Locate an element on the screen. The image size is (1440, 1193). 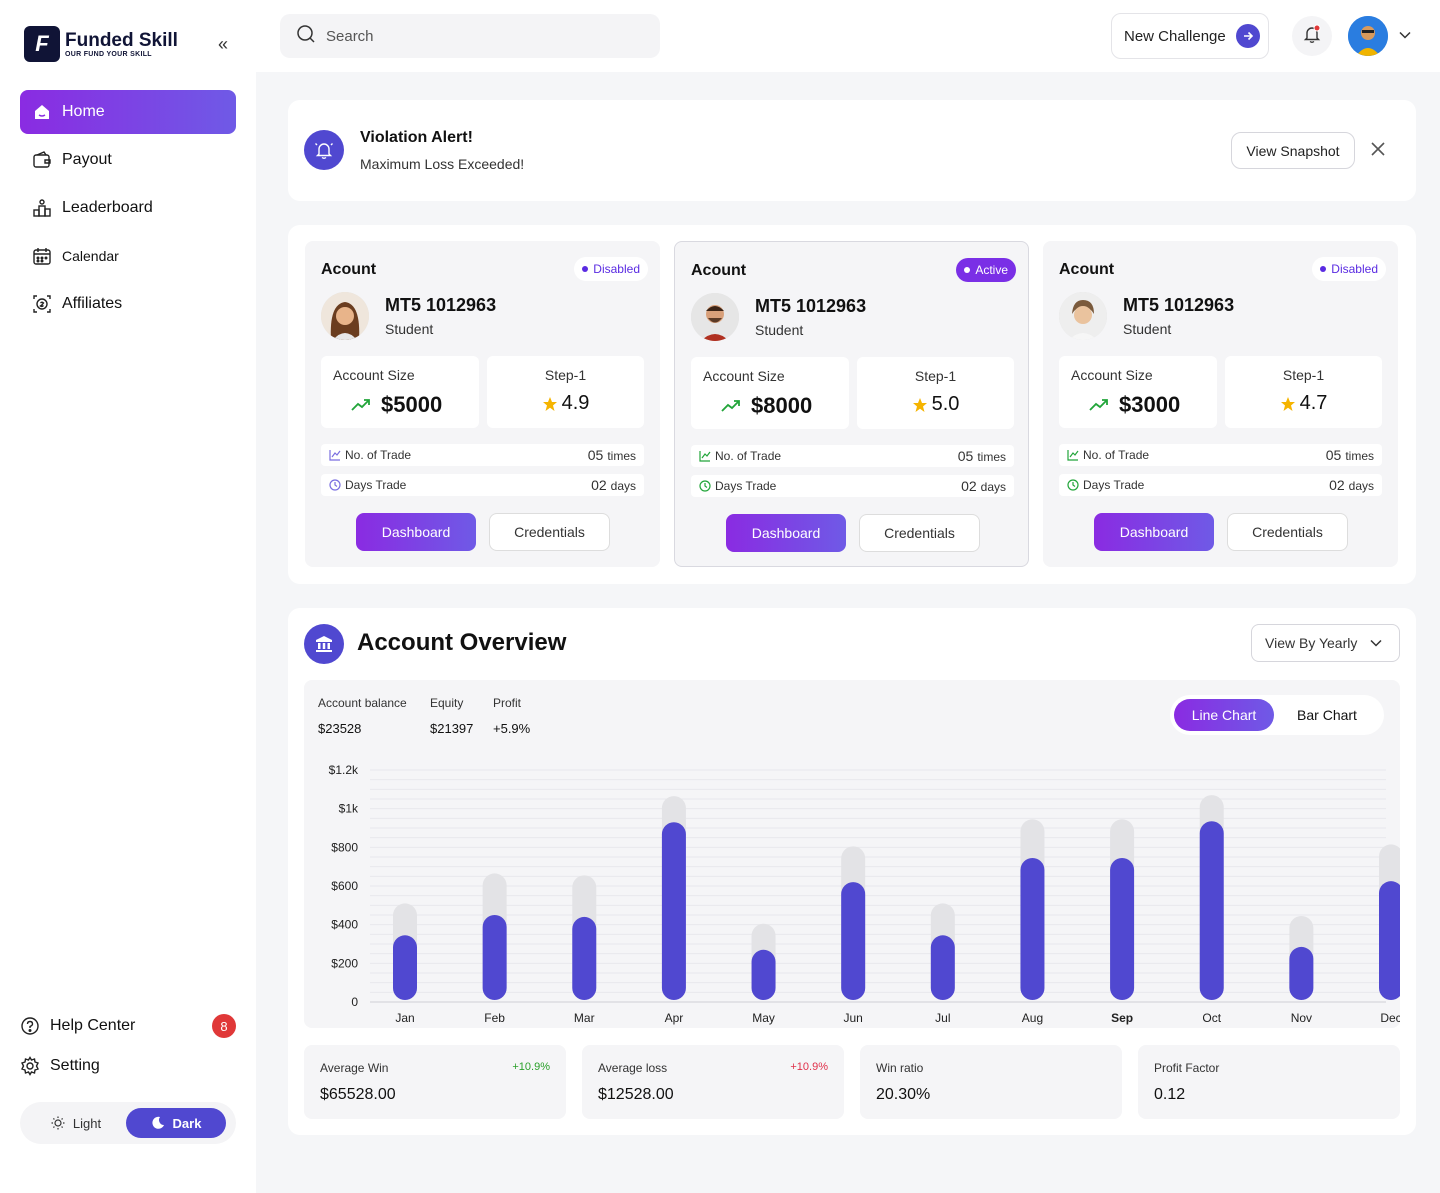
home-icon is located at coordinates (42, 112).